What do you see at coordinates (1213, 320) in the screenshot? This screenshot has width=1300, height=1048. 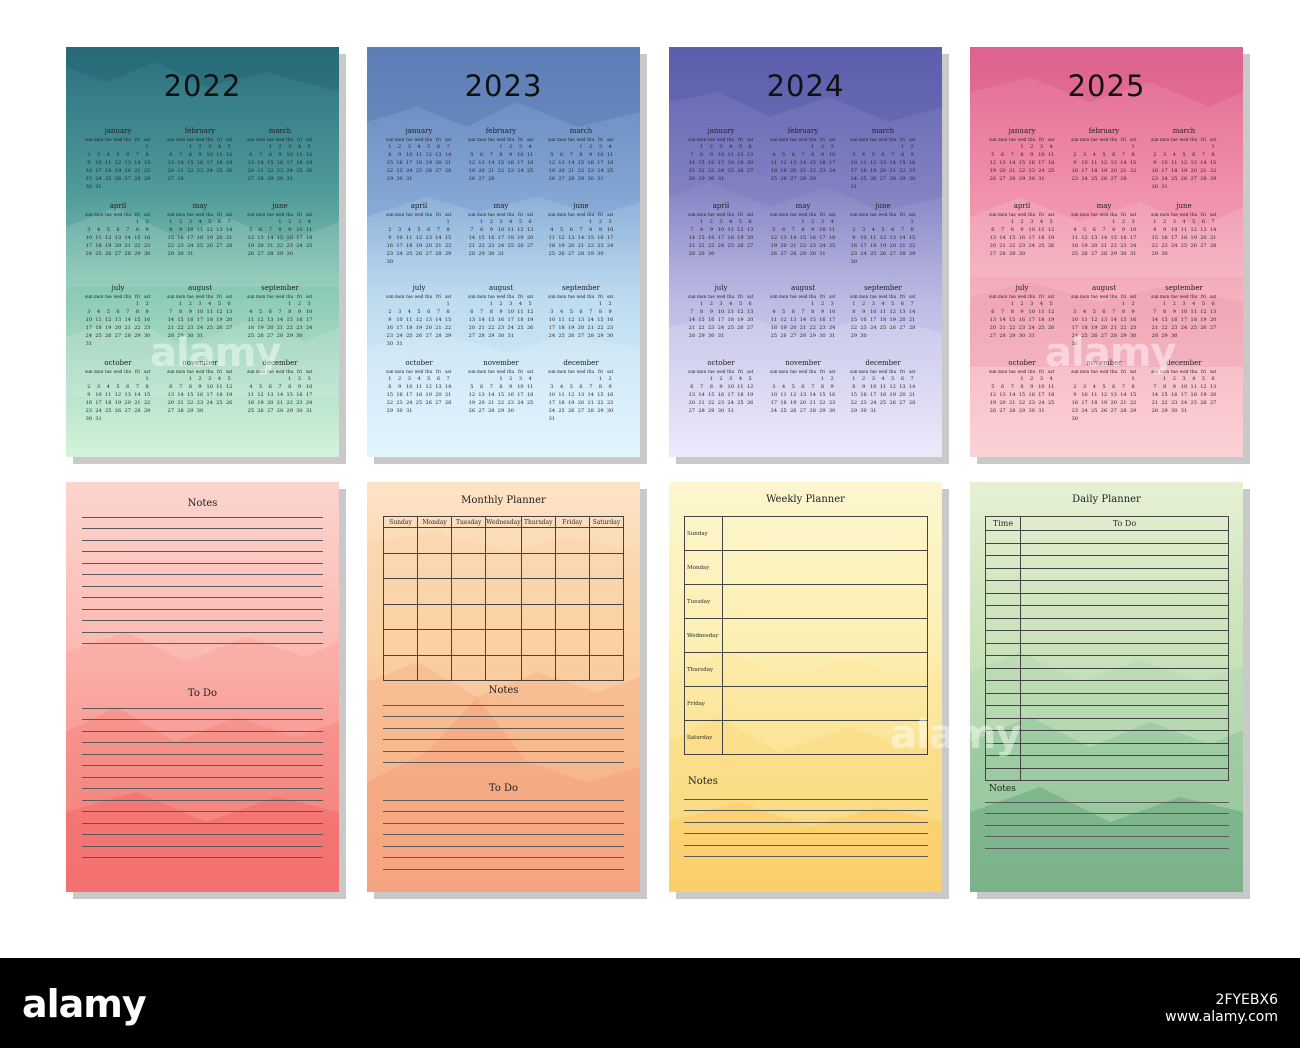 I see `day-number: 20` at bounding box center [1213, 320].